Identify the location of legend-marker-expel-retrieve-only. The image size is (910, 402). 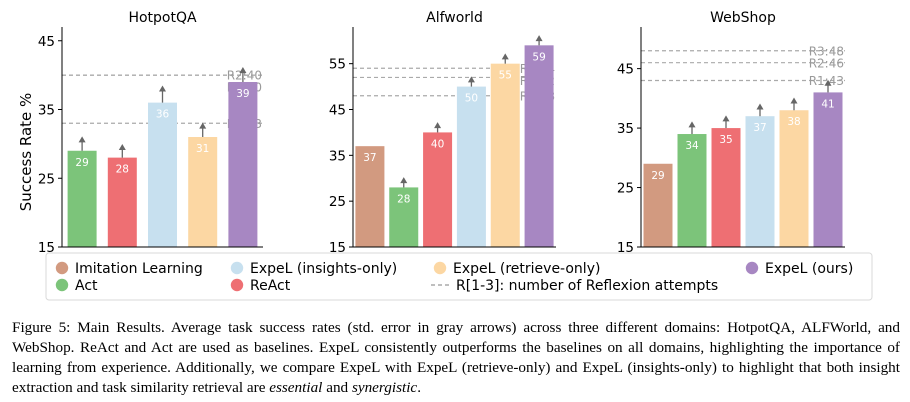
(440, 268).